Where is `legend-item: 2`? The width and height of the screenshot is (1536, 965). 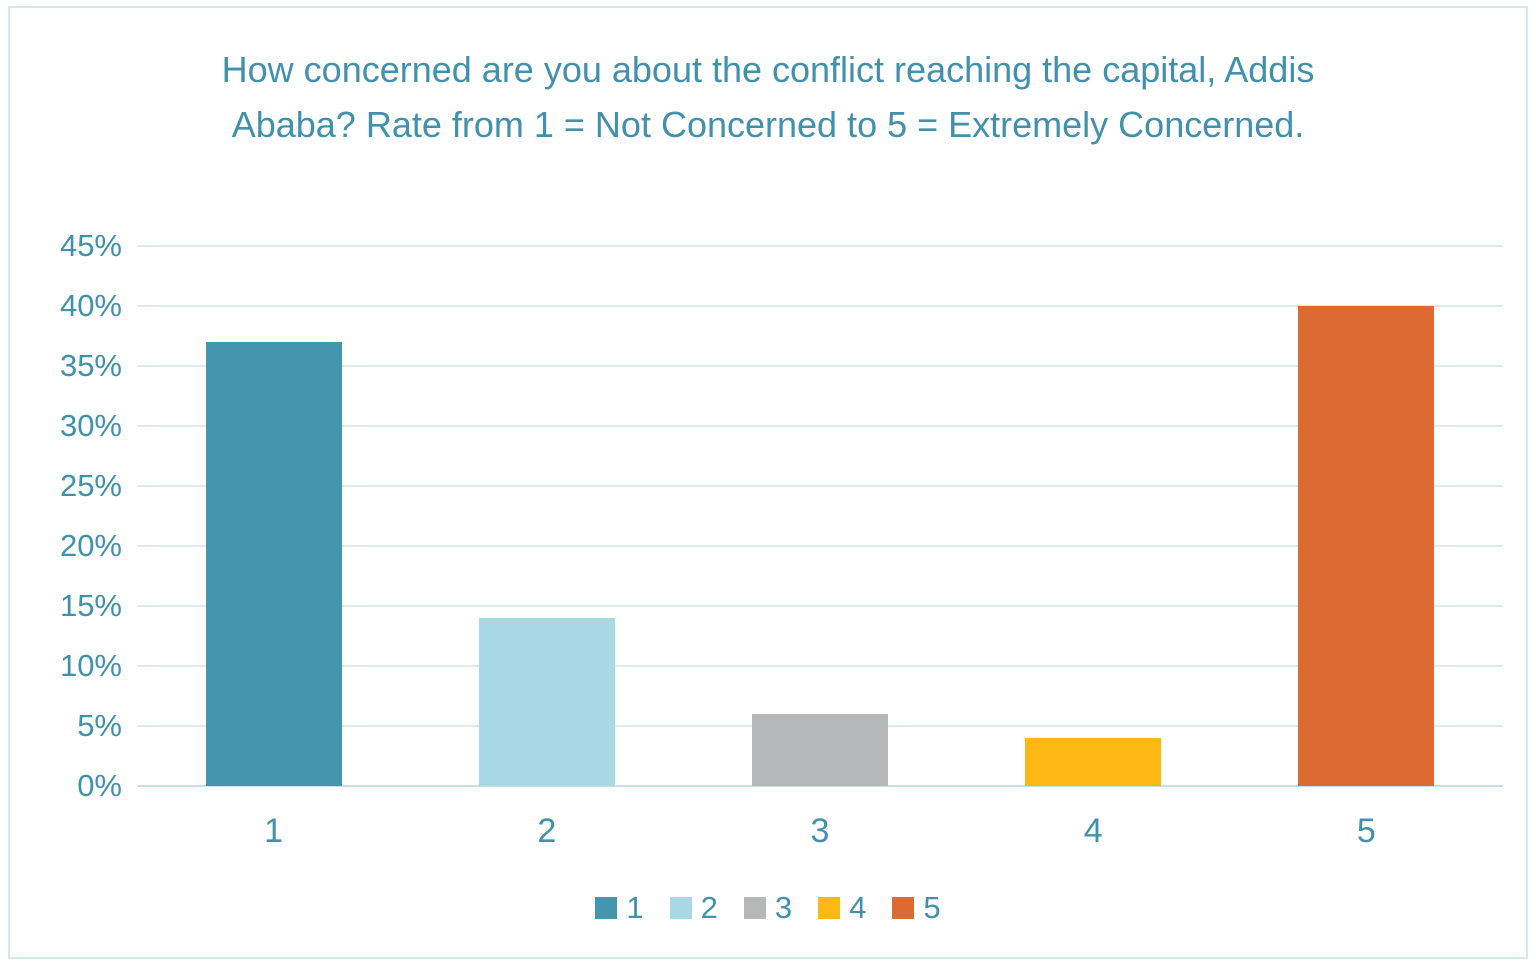 legend-item: 2 is located at coordinates (693, 907).